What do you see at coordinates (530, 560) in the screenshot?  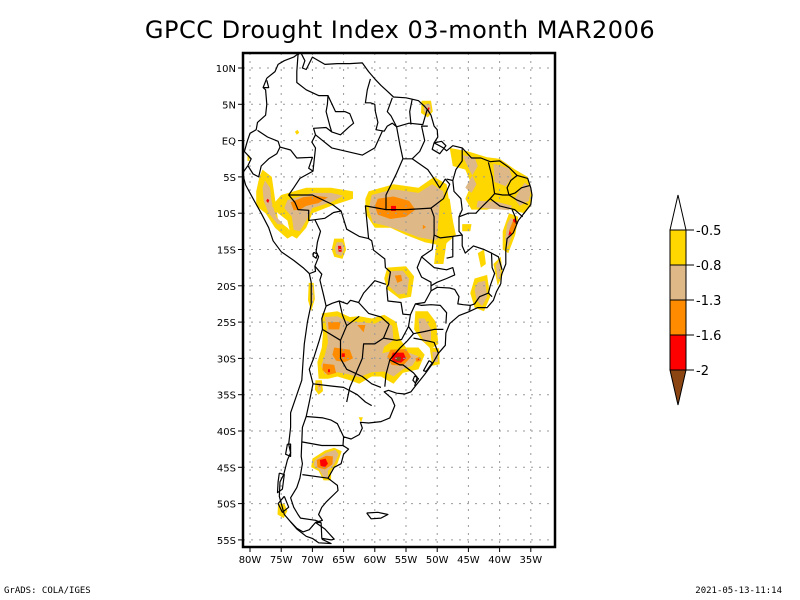 I see `lon-tick-label: 35W` at bounding box center [530, 560].